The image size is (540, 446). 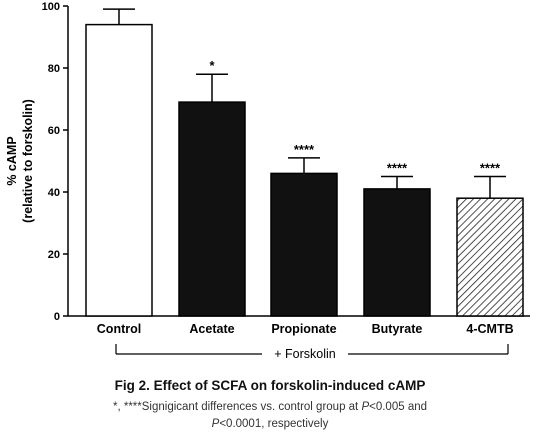 What do you see at coordinates (490, 257) in the screenshot?
I see `bar-4-cmtb` at bounding box center [490, 257].